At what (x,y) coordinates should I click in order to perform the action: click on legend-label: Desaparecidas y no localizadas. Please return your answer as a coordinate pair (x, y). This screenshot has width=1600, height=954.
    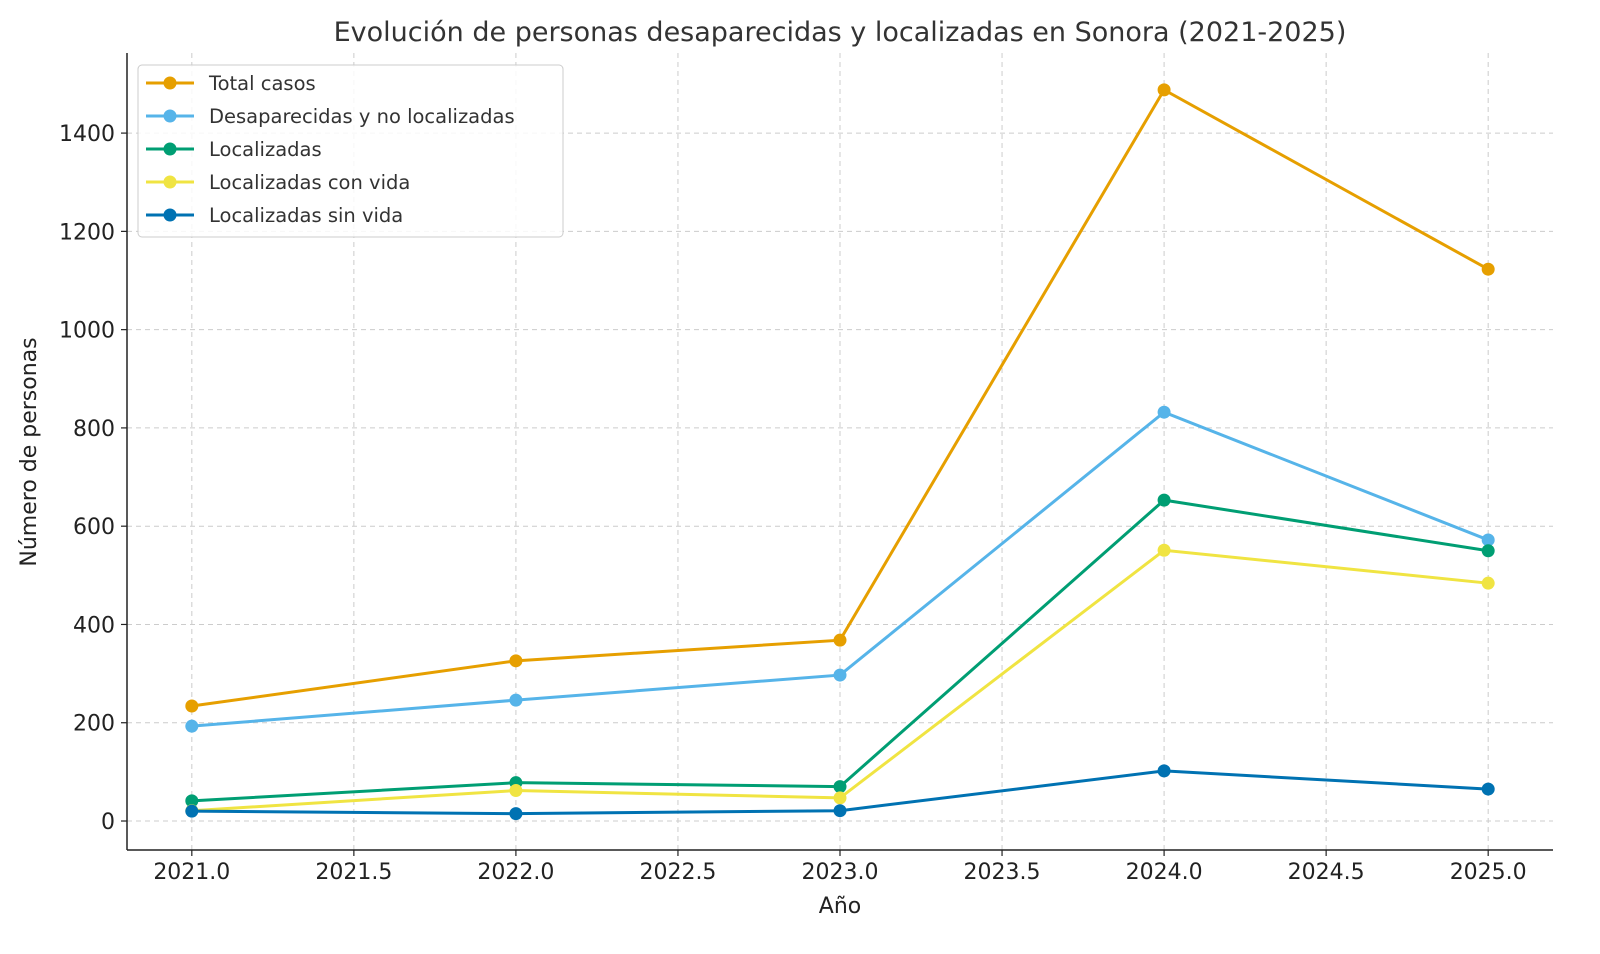
    Looking at the image, I should click on (362, 116).